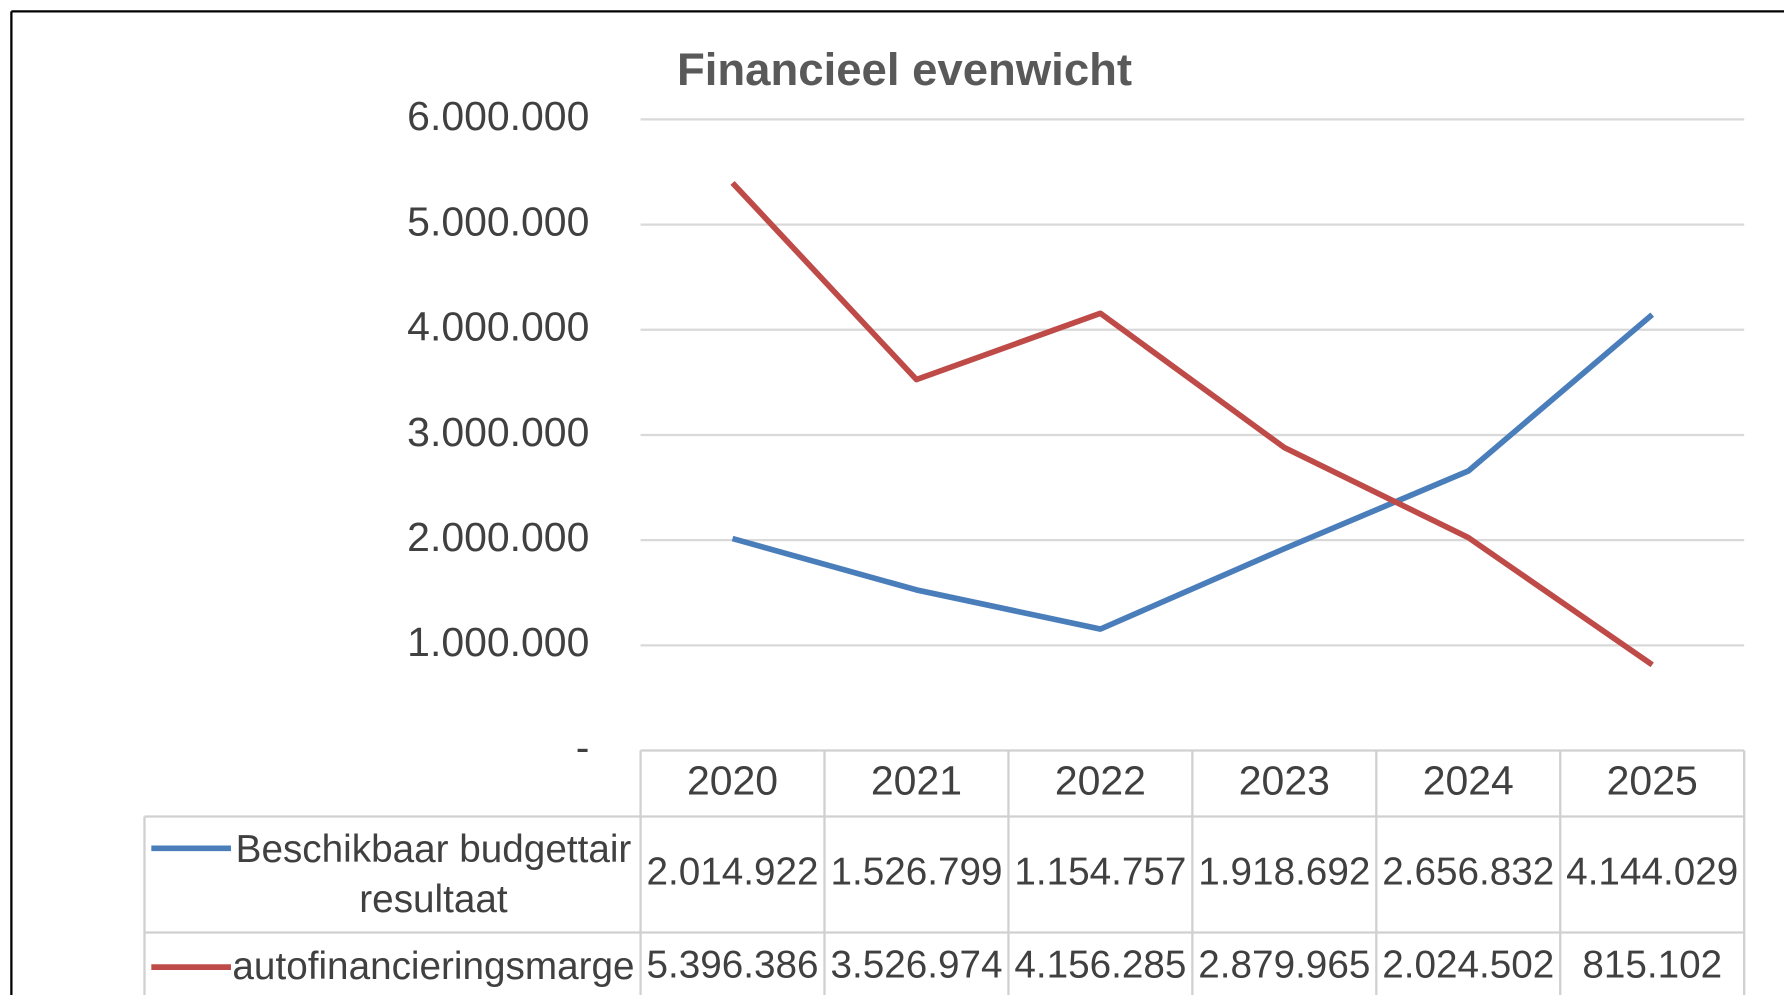 This screenshot has width=1784, height=995. What do you see at coordinates (1468, 964) in the screenshot?
I see `data-label: 2.024.502` at bounding box center [1468, 964].